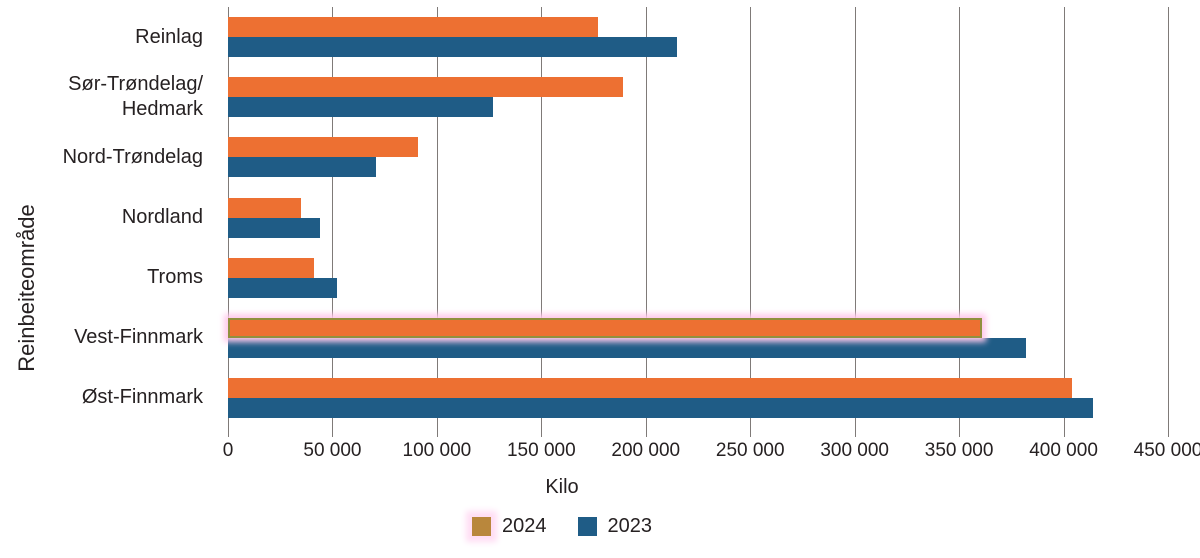 This screenshot has height=558, width=1200. Describe the element at coordinates (562, 487) in the screenshot. I see `x-axis-title: Kilo` at that location.